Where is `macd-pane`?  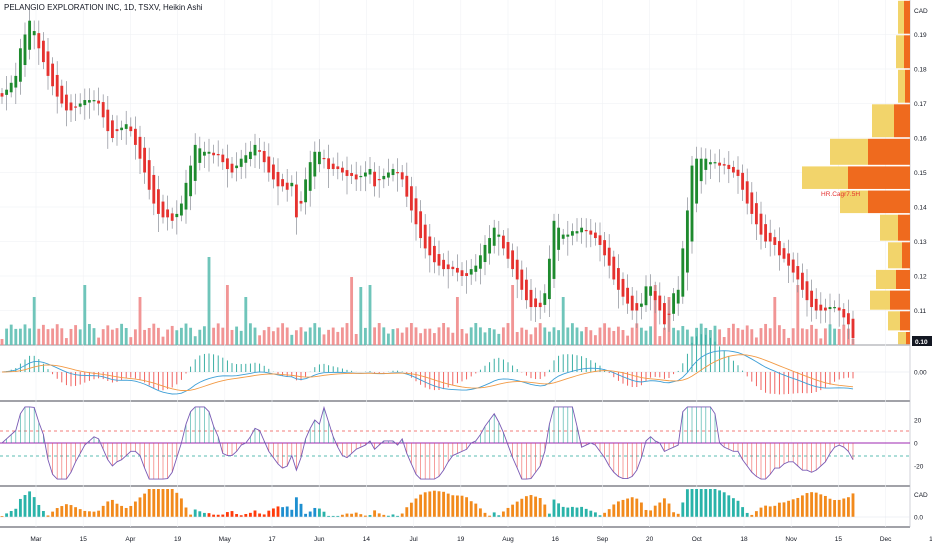
macd-pane is located at coordinates (455, 364).